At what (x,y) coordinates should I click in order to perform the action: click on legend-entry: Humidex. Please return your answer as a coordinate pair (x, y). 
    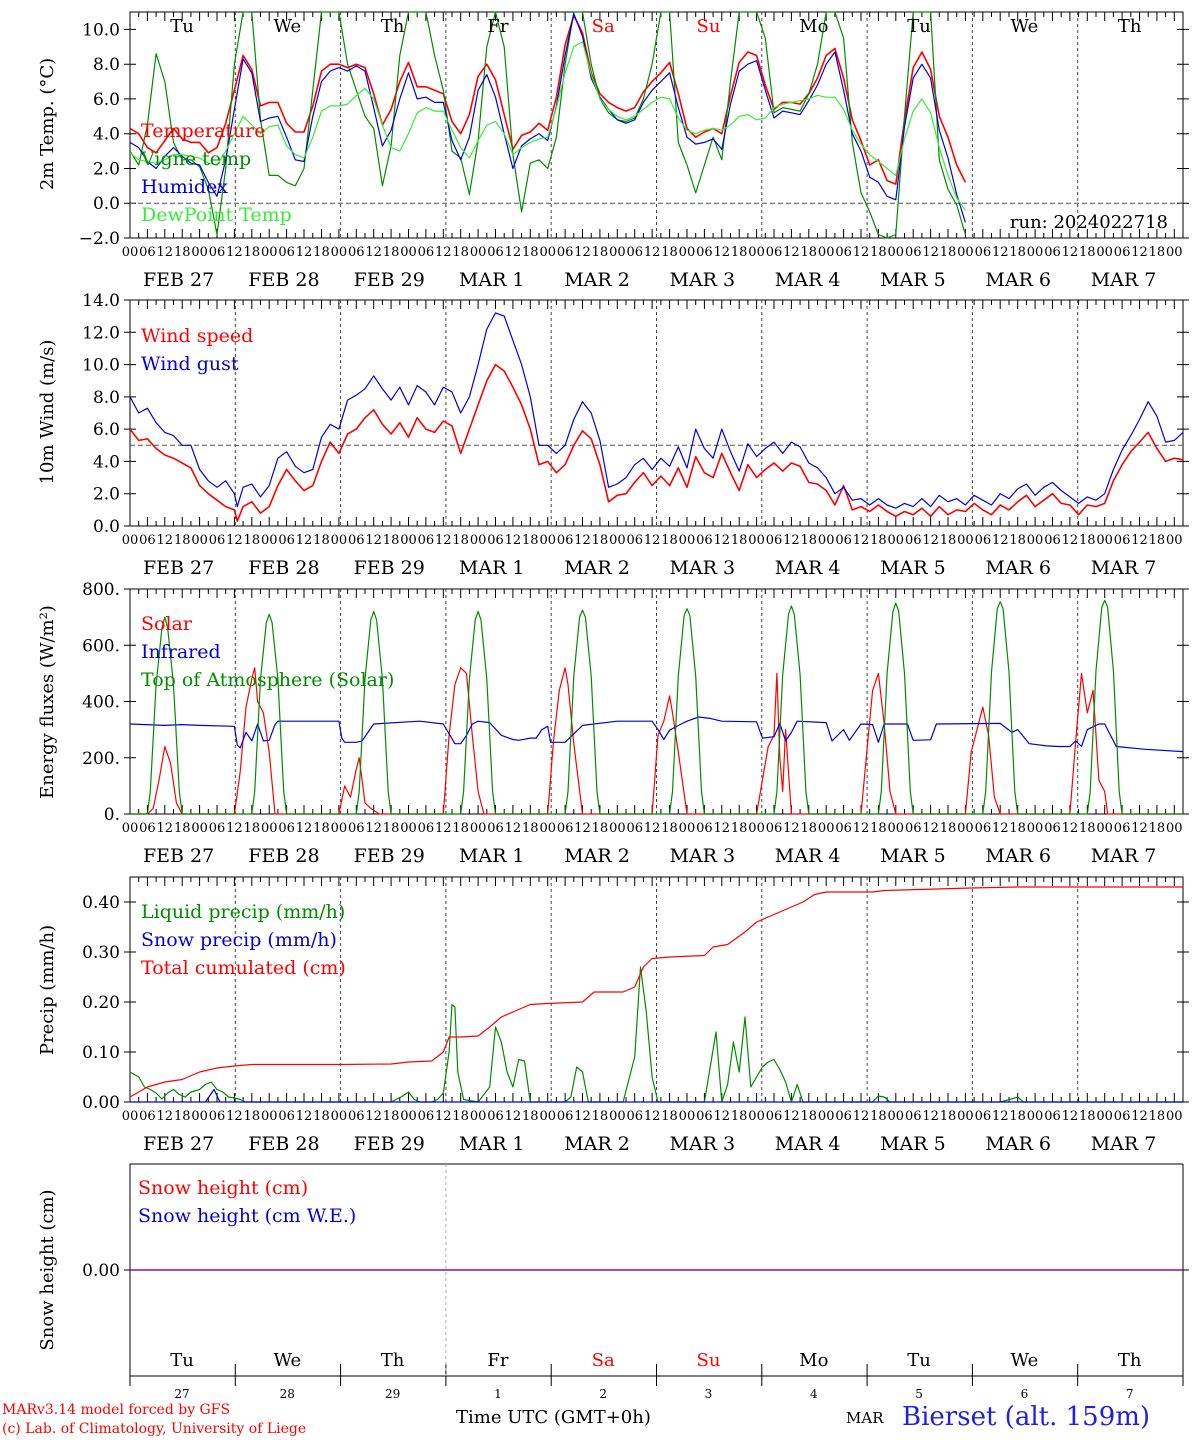
    Looking at the image, I should click on (184, 187).